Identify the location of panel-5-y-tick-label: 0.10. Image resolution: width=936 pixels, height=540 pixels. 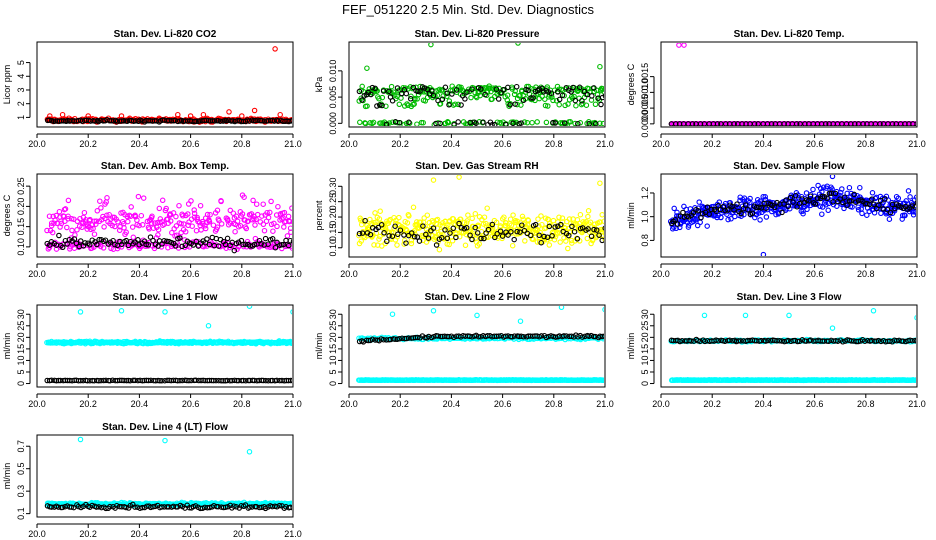
(333, 248).